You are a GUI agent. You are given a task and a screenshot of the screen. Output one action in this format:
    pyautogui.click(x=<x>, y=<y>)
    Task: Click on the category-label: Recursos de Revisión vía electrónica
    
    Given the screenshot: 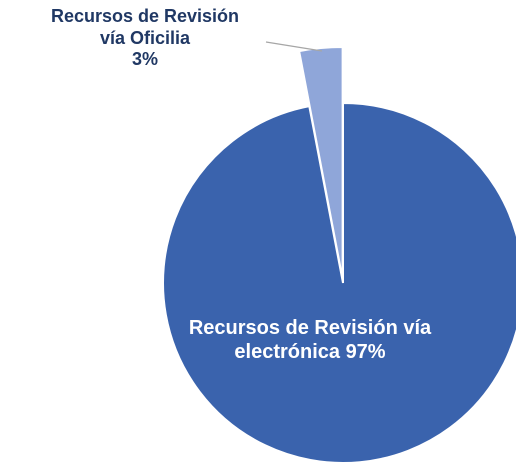 What is the action you would take?
    pyautogui.click(x=310, y=340)
    